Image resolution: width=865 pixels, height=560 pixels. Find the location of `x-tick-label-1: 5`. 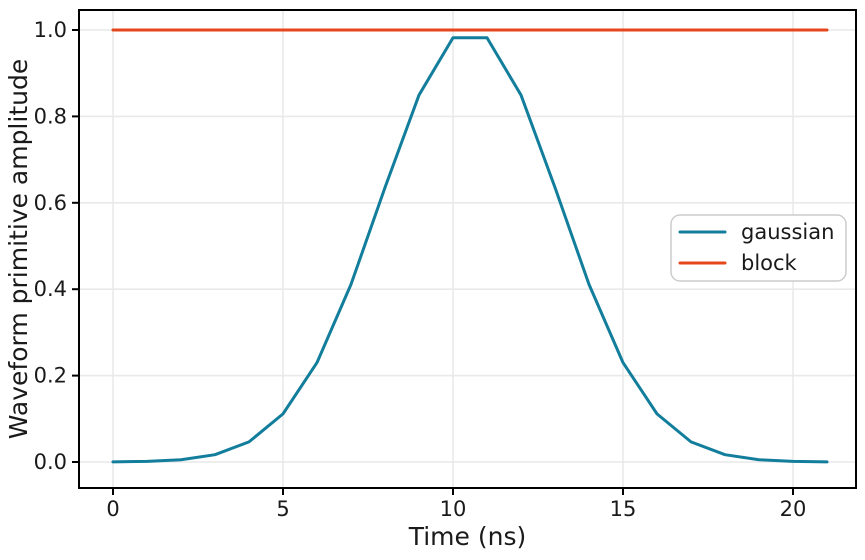

x-tick-label-1: 5 is located at coordinates (282, 509).